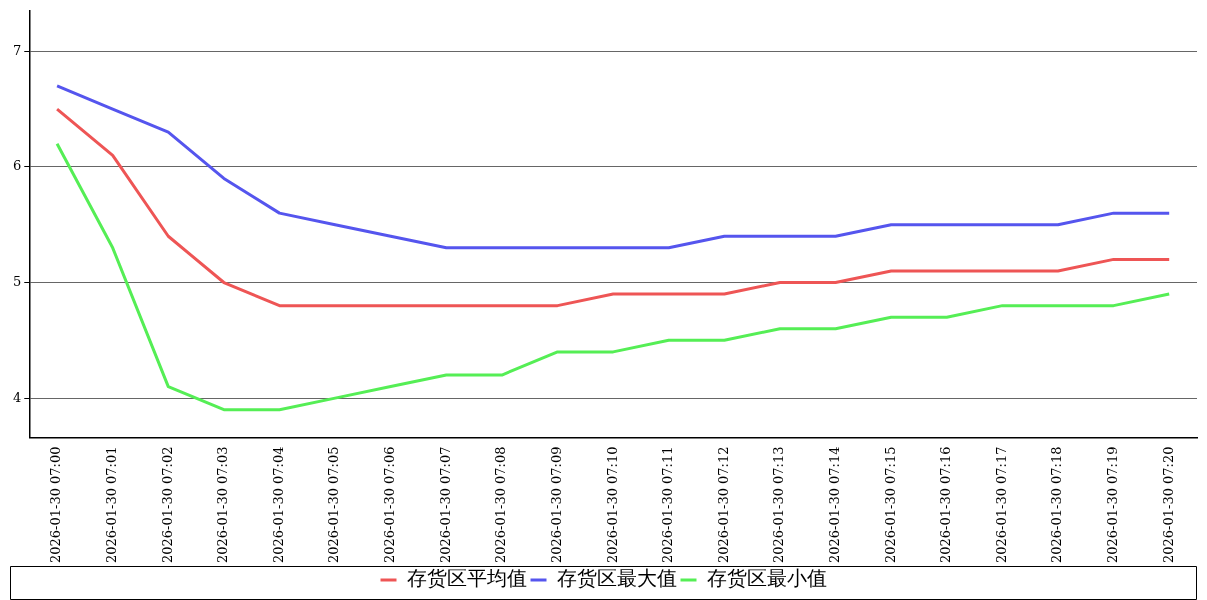 The width and height of the screenshot is (1207, 600). What do you see at coordinates (1057, 505) in the screenshot?
I see `x-tick-label: 2026-01-30 07:18` at bounding box center [1057, 505].